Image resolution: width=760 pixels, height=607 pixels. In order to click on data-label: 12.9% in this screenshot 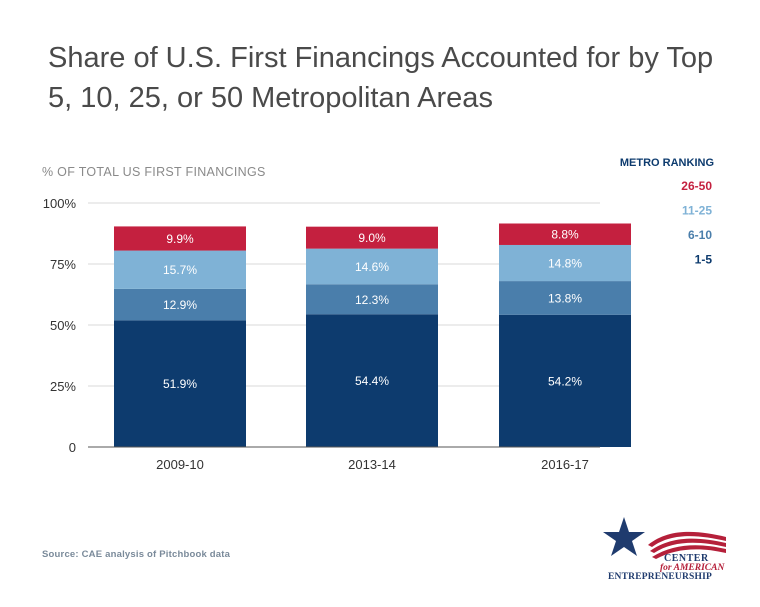, I will do `click(180, 305)`.